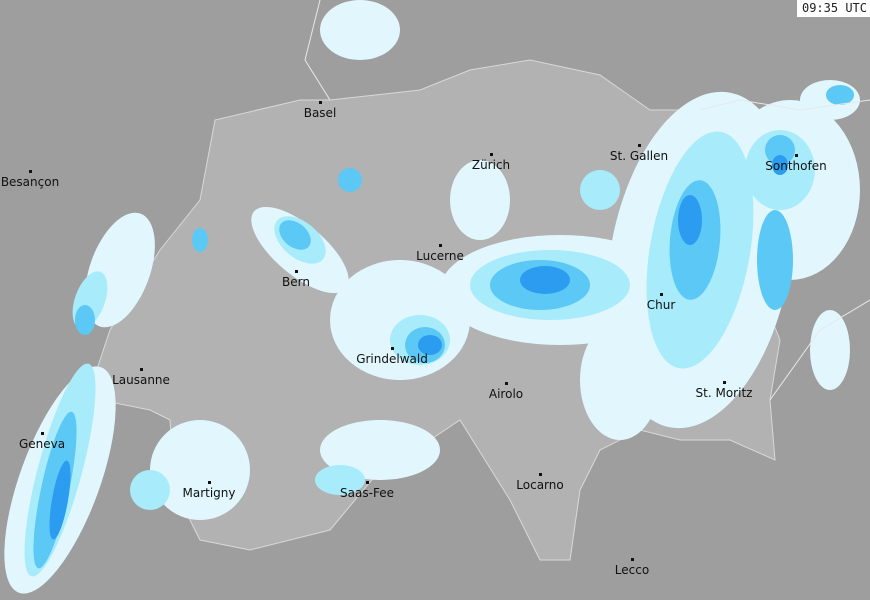  What do you see at coordinates (724, 393) in the screenshot?
I see `city-label: St. Moritz` at bounding box center [724, 393].